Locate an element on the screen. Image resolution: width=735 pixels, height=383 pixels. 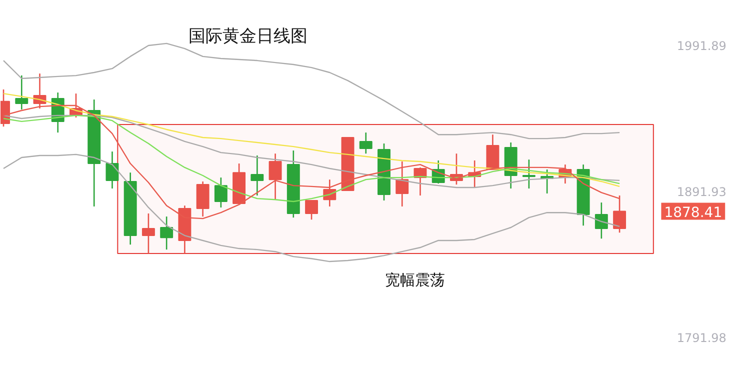
text: 1878.41 is located at coordinates (693, 212).